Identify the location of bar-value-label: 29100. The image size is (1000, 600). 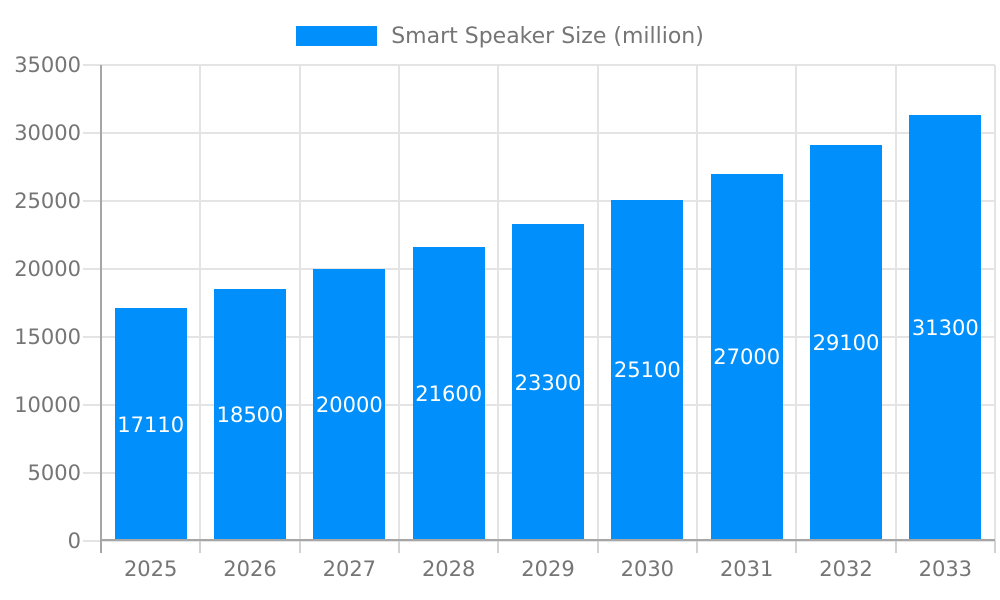
(846, 343).